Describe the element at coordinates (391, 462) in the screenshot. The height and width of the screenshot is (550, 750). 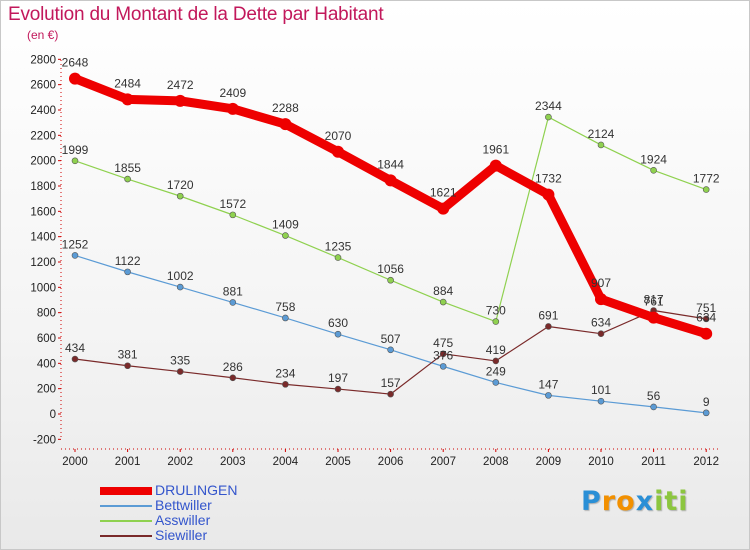
I see `x-tick-label: 2006` at that location.